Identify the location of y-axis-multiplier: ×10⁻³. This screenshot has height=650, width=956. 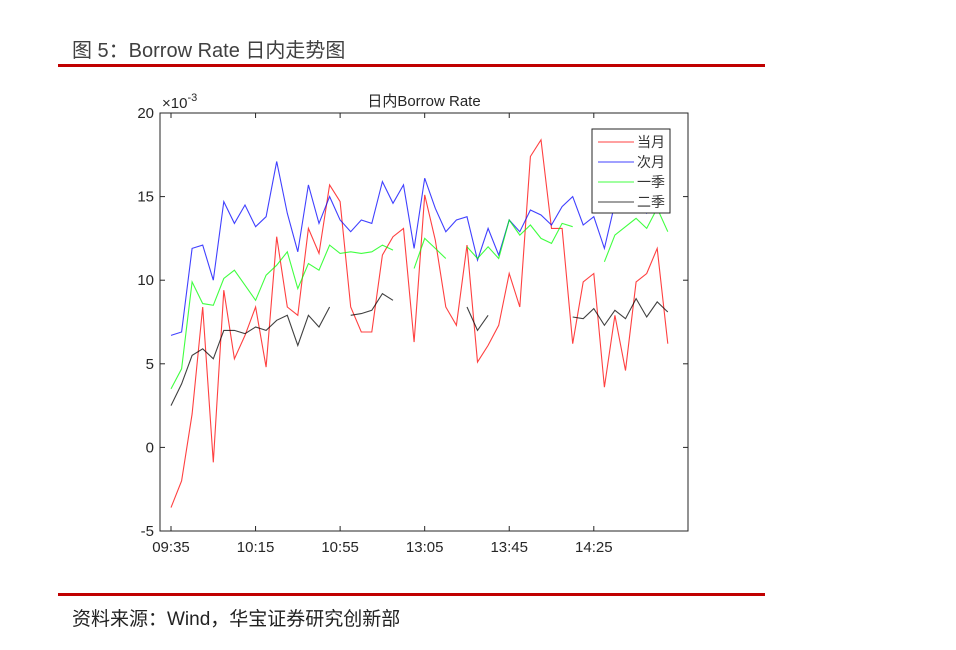
(179, 102).